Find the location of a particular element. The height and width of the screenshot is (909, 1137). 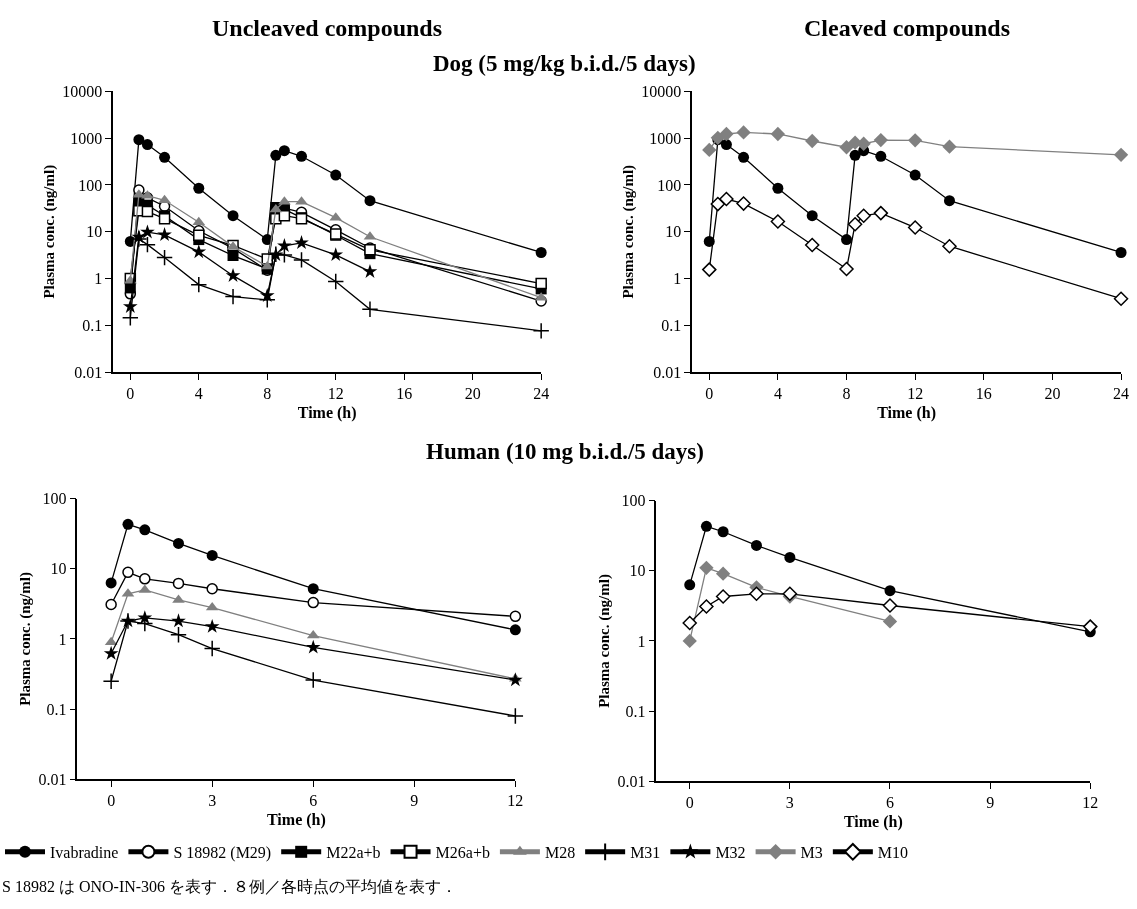

legend-label: M26a+b is located at coordinates (462, 853).